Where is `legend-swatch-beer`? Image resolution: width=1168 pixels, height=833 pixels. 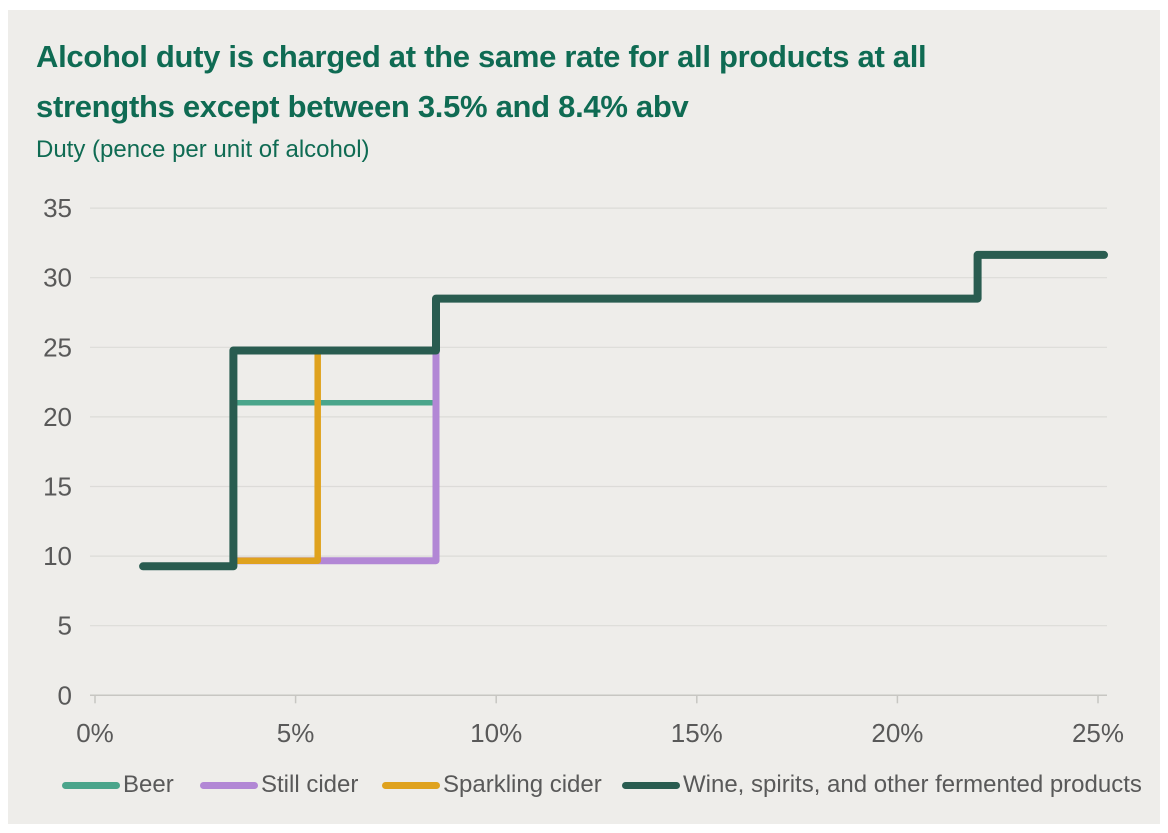
legend-swatch-beer is located at coordinates (91, 785).